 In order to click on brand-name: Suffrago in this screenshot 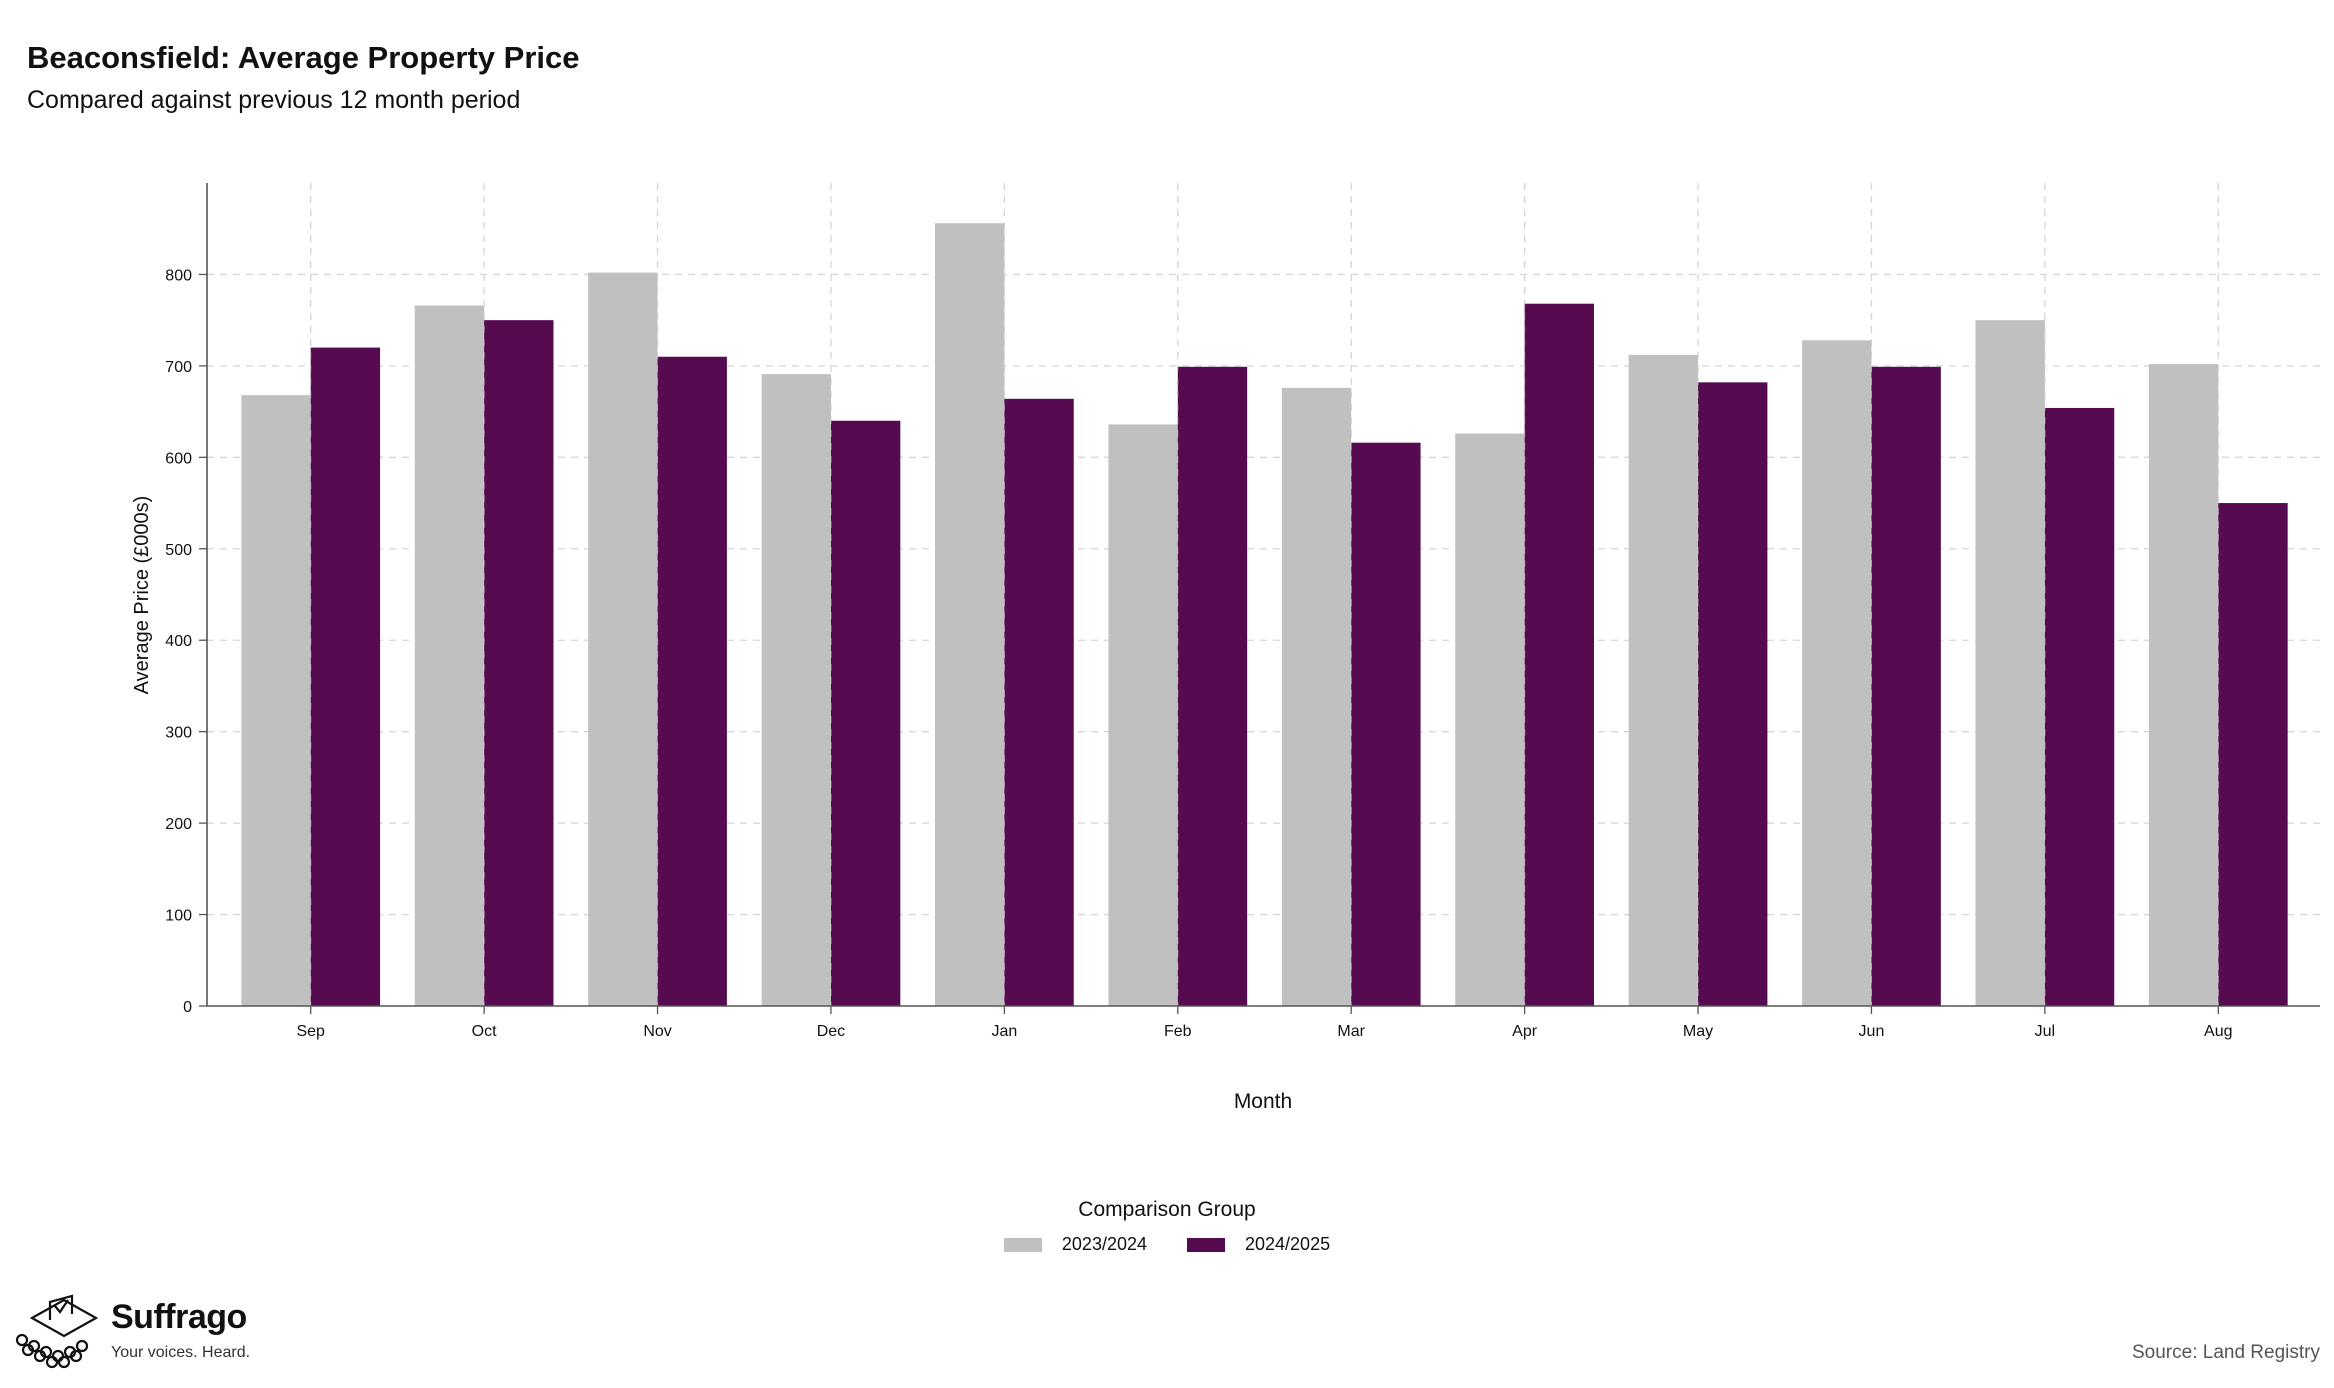, I will do `click(179, 1317)`.